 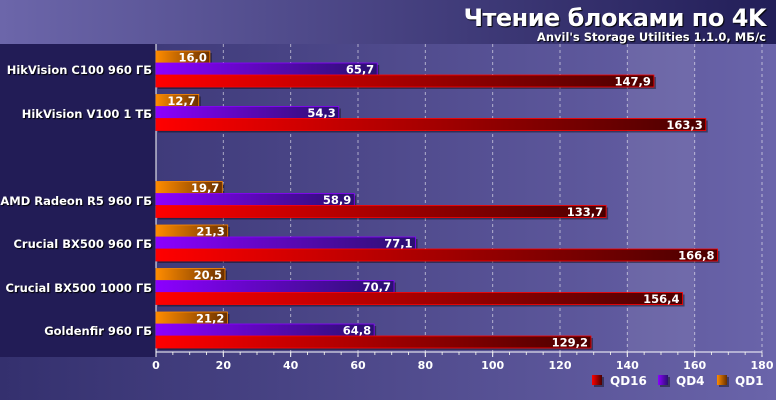 What do you see at coordinates (156, 365) in the screenshot?
I see `x-tick-label: 0` at bounding box center [156, 365].